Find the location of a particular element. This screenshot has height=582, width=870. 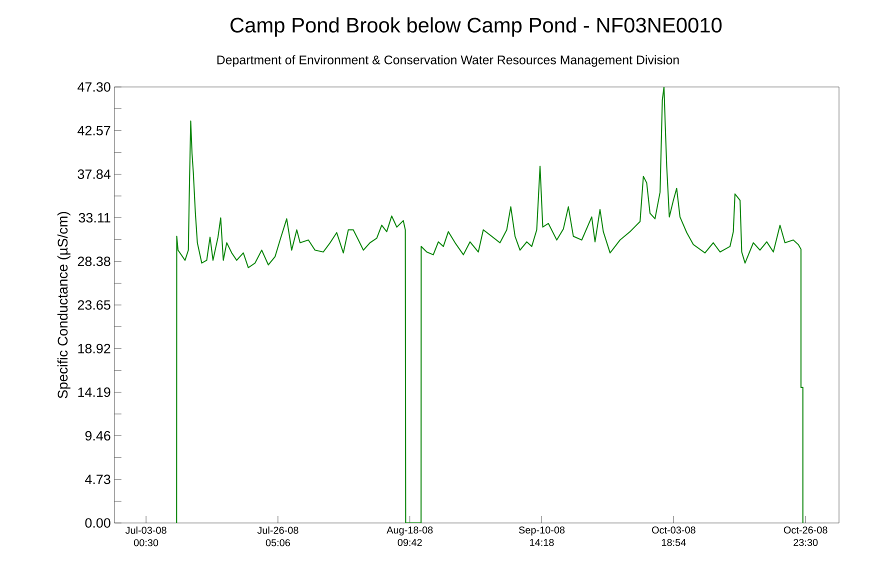

y-tick-label: 0.00 is located at coordinates (97, 523).